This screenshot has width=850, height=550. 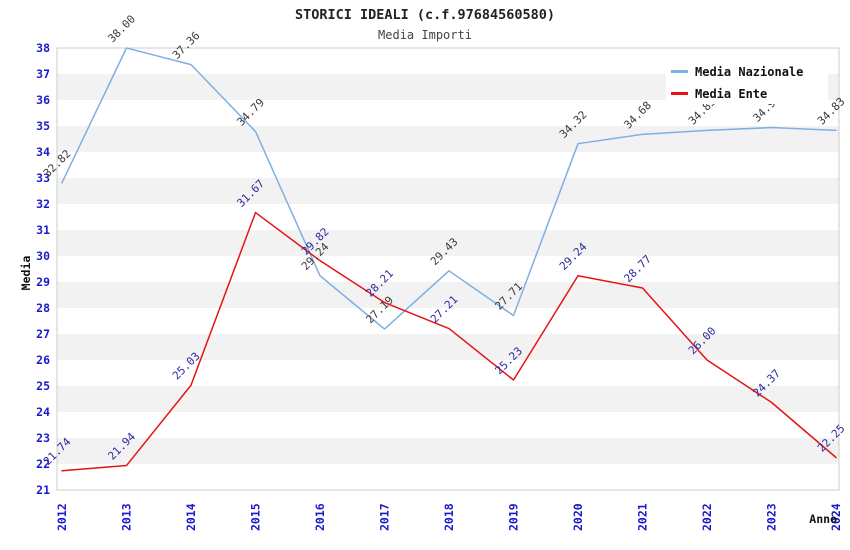 What do you see at coordinates (320, 517) in the screenshot?
I see `x-tick-label: 2016` at bounding box center [320, 517].